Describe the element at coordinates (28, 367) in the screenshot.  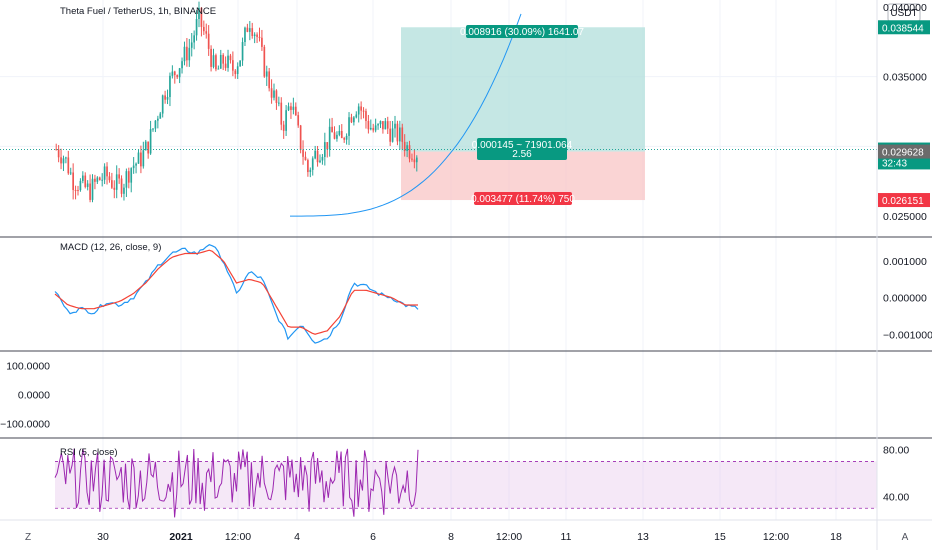
I see `osc-tick: 100.0000` at that location.